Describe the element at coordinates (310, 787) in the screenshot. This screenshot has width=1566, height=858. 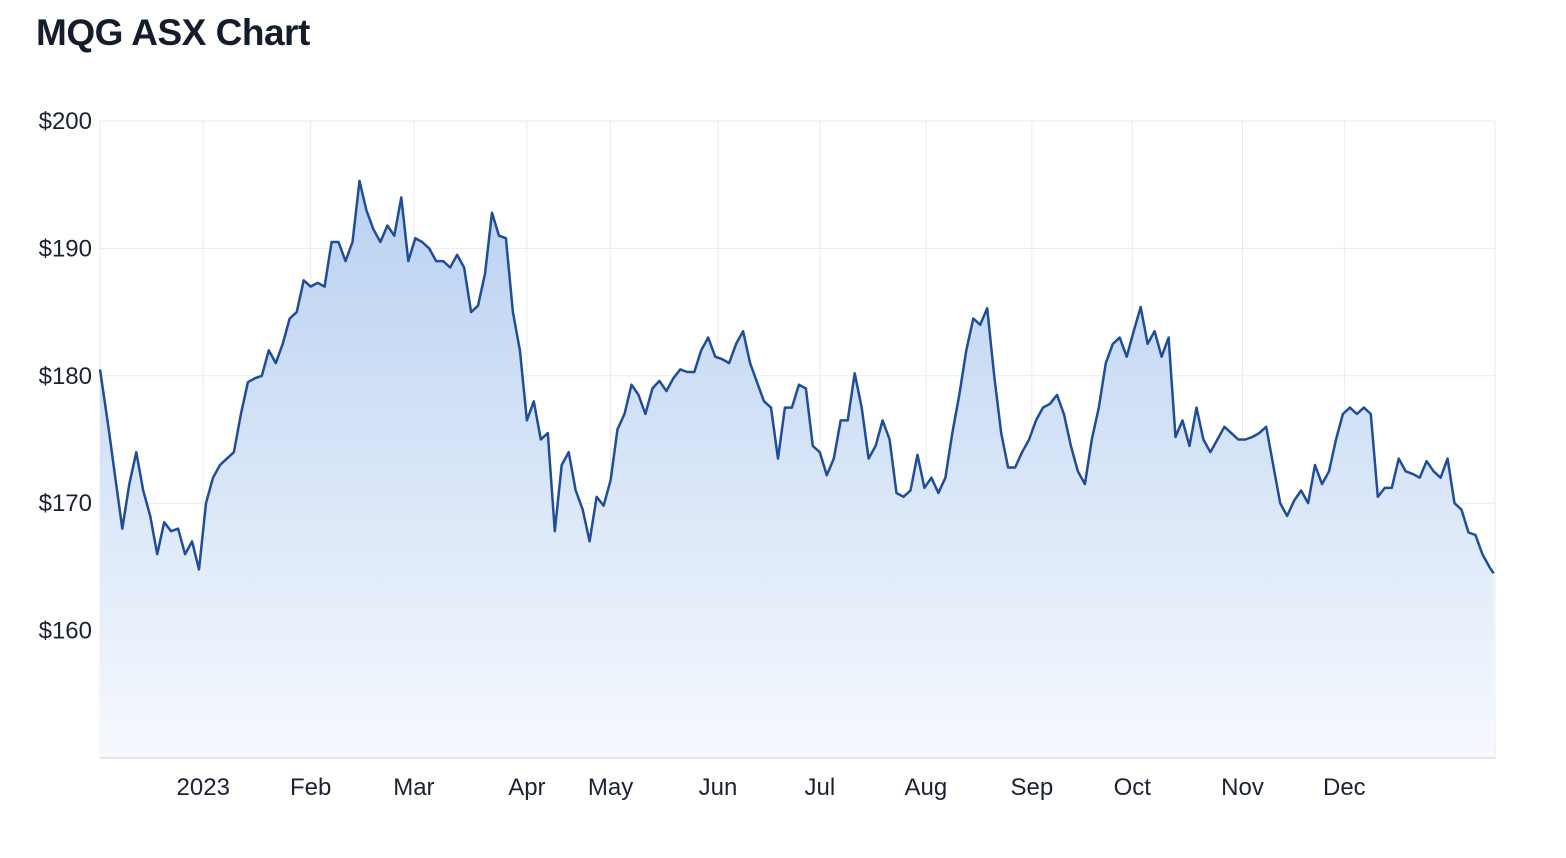
I see `x-tick-label: Feb` at that location.